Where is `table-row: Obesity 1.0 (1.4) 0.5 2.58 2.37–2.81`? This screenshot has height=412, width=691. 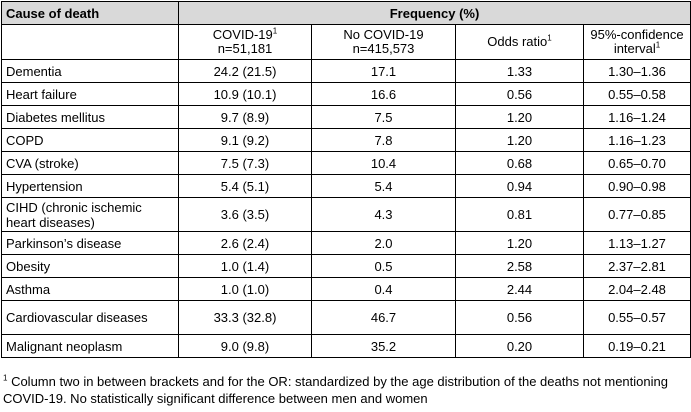 table-row: Obesity 1.0 (1.4) 0.5 2.58 2.37–2.81 is located at coordinates (346, 266).